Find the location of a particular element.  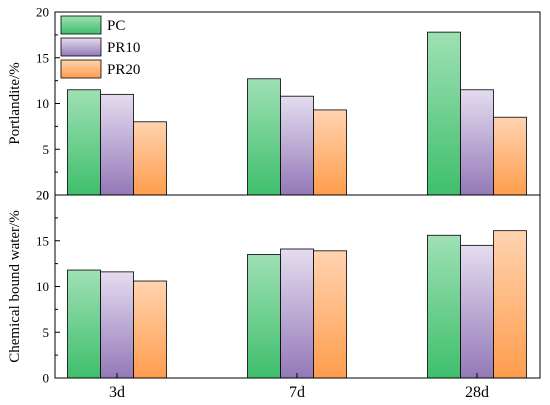

x-category-label-7d: 7d is located at coordinates (297, 392).